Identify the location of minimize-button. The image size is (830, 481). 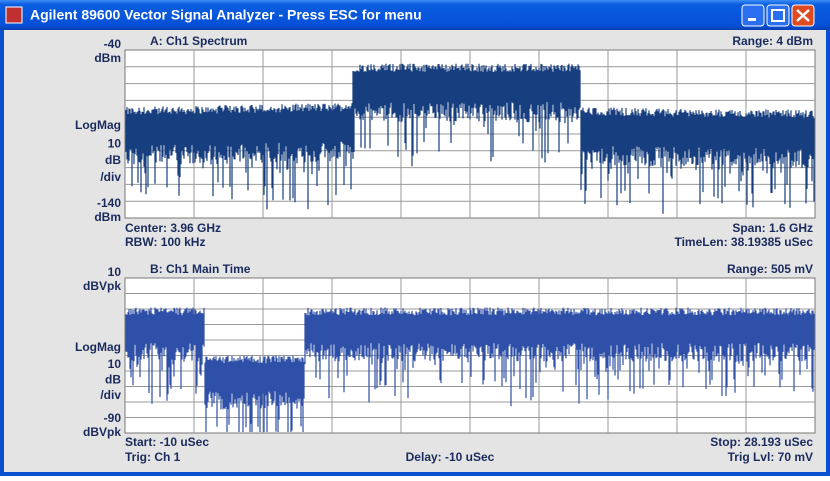
(753, 15).